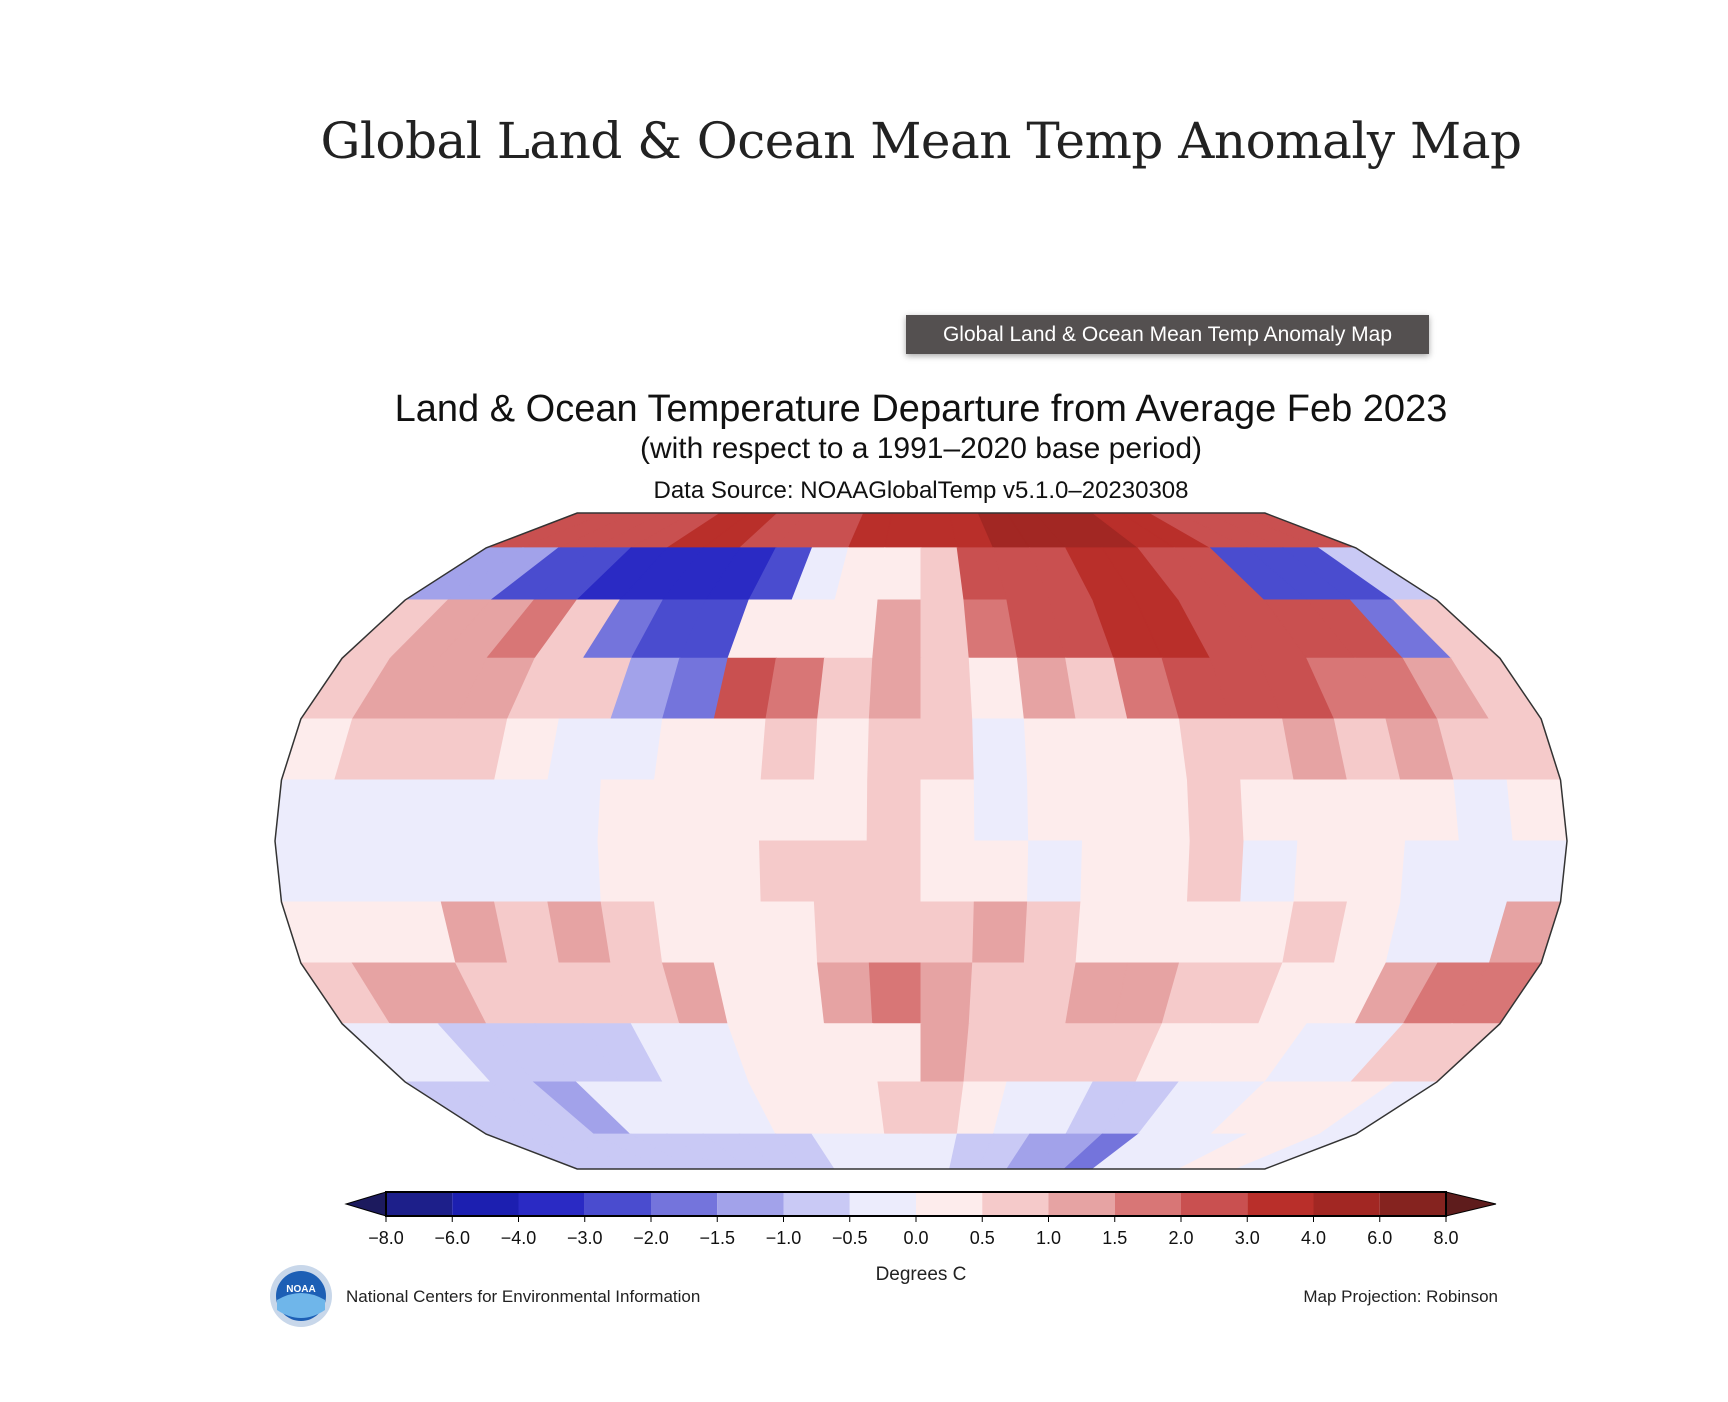 This screenshot has height=1402, width=1728. What do you see at coordinates (1445, 1238) in the screenshot?
I see `colorbar-tick-label: 8.0` at bounding box center [1445, 1238].